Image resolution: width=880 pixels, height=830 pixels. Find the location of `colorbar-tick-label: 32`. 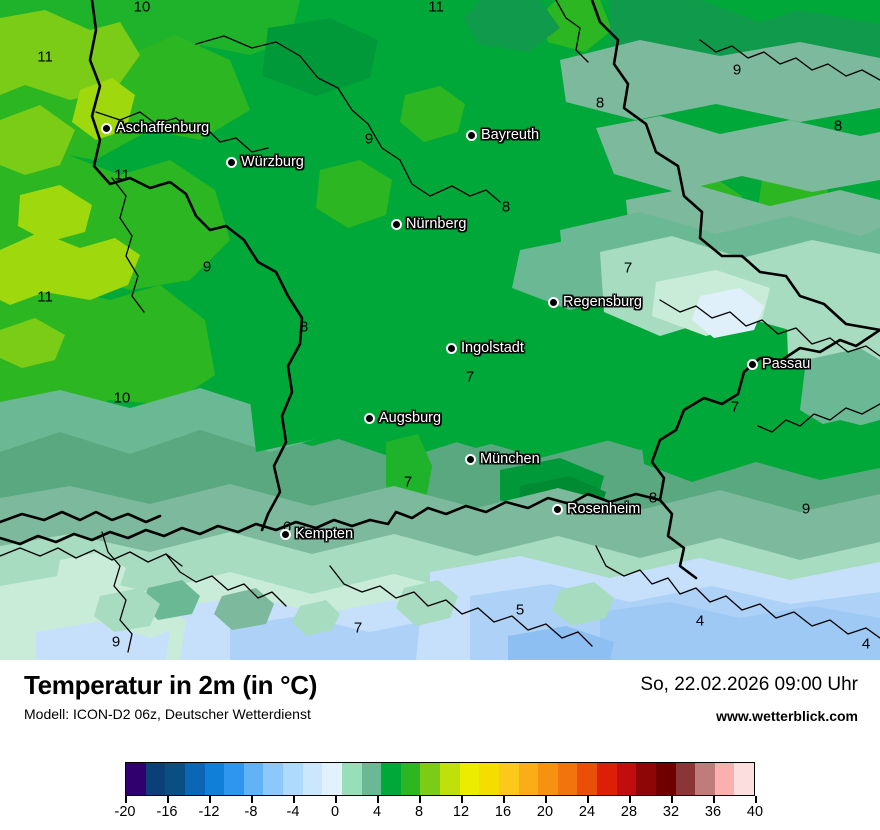

colorbar-tick-label: 32 is located at coordinates (671, 812).